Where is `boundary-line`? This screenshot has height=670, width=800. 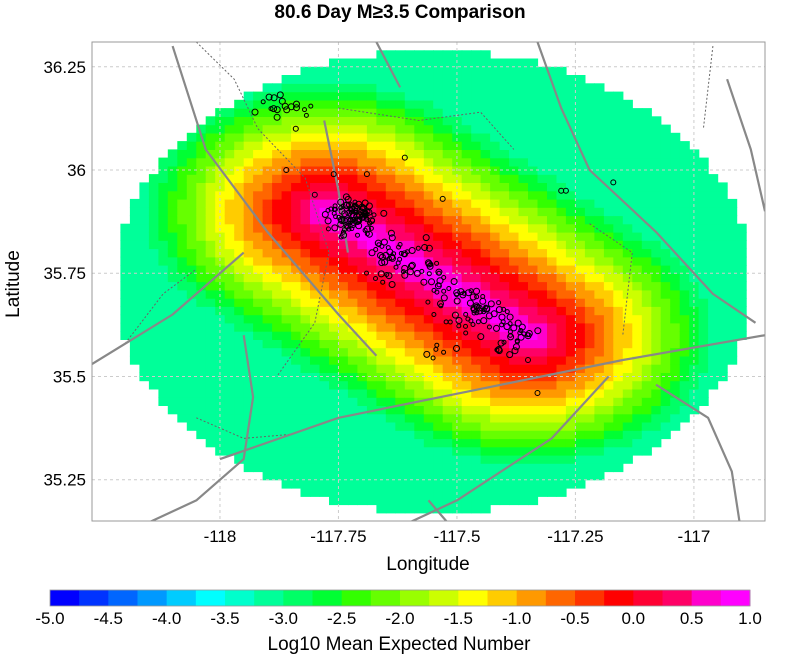
boundary-line is located at coordinates (244, 428).